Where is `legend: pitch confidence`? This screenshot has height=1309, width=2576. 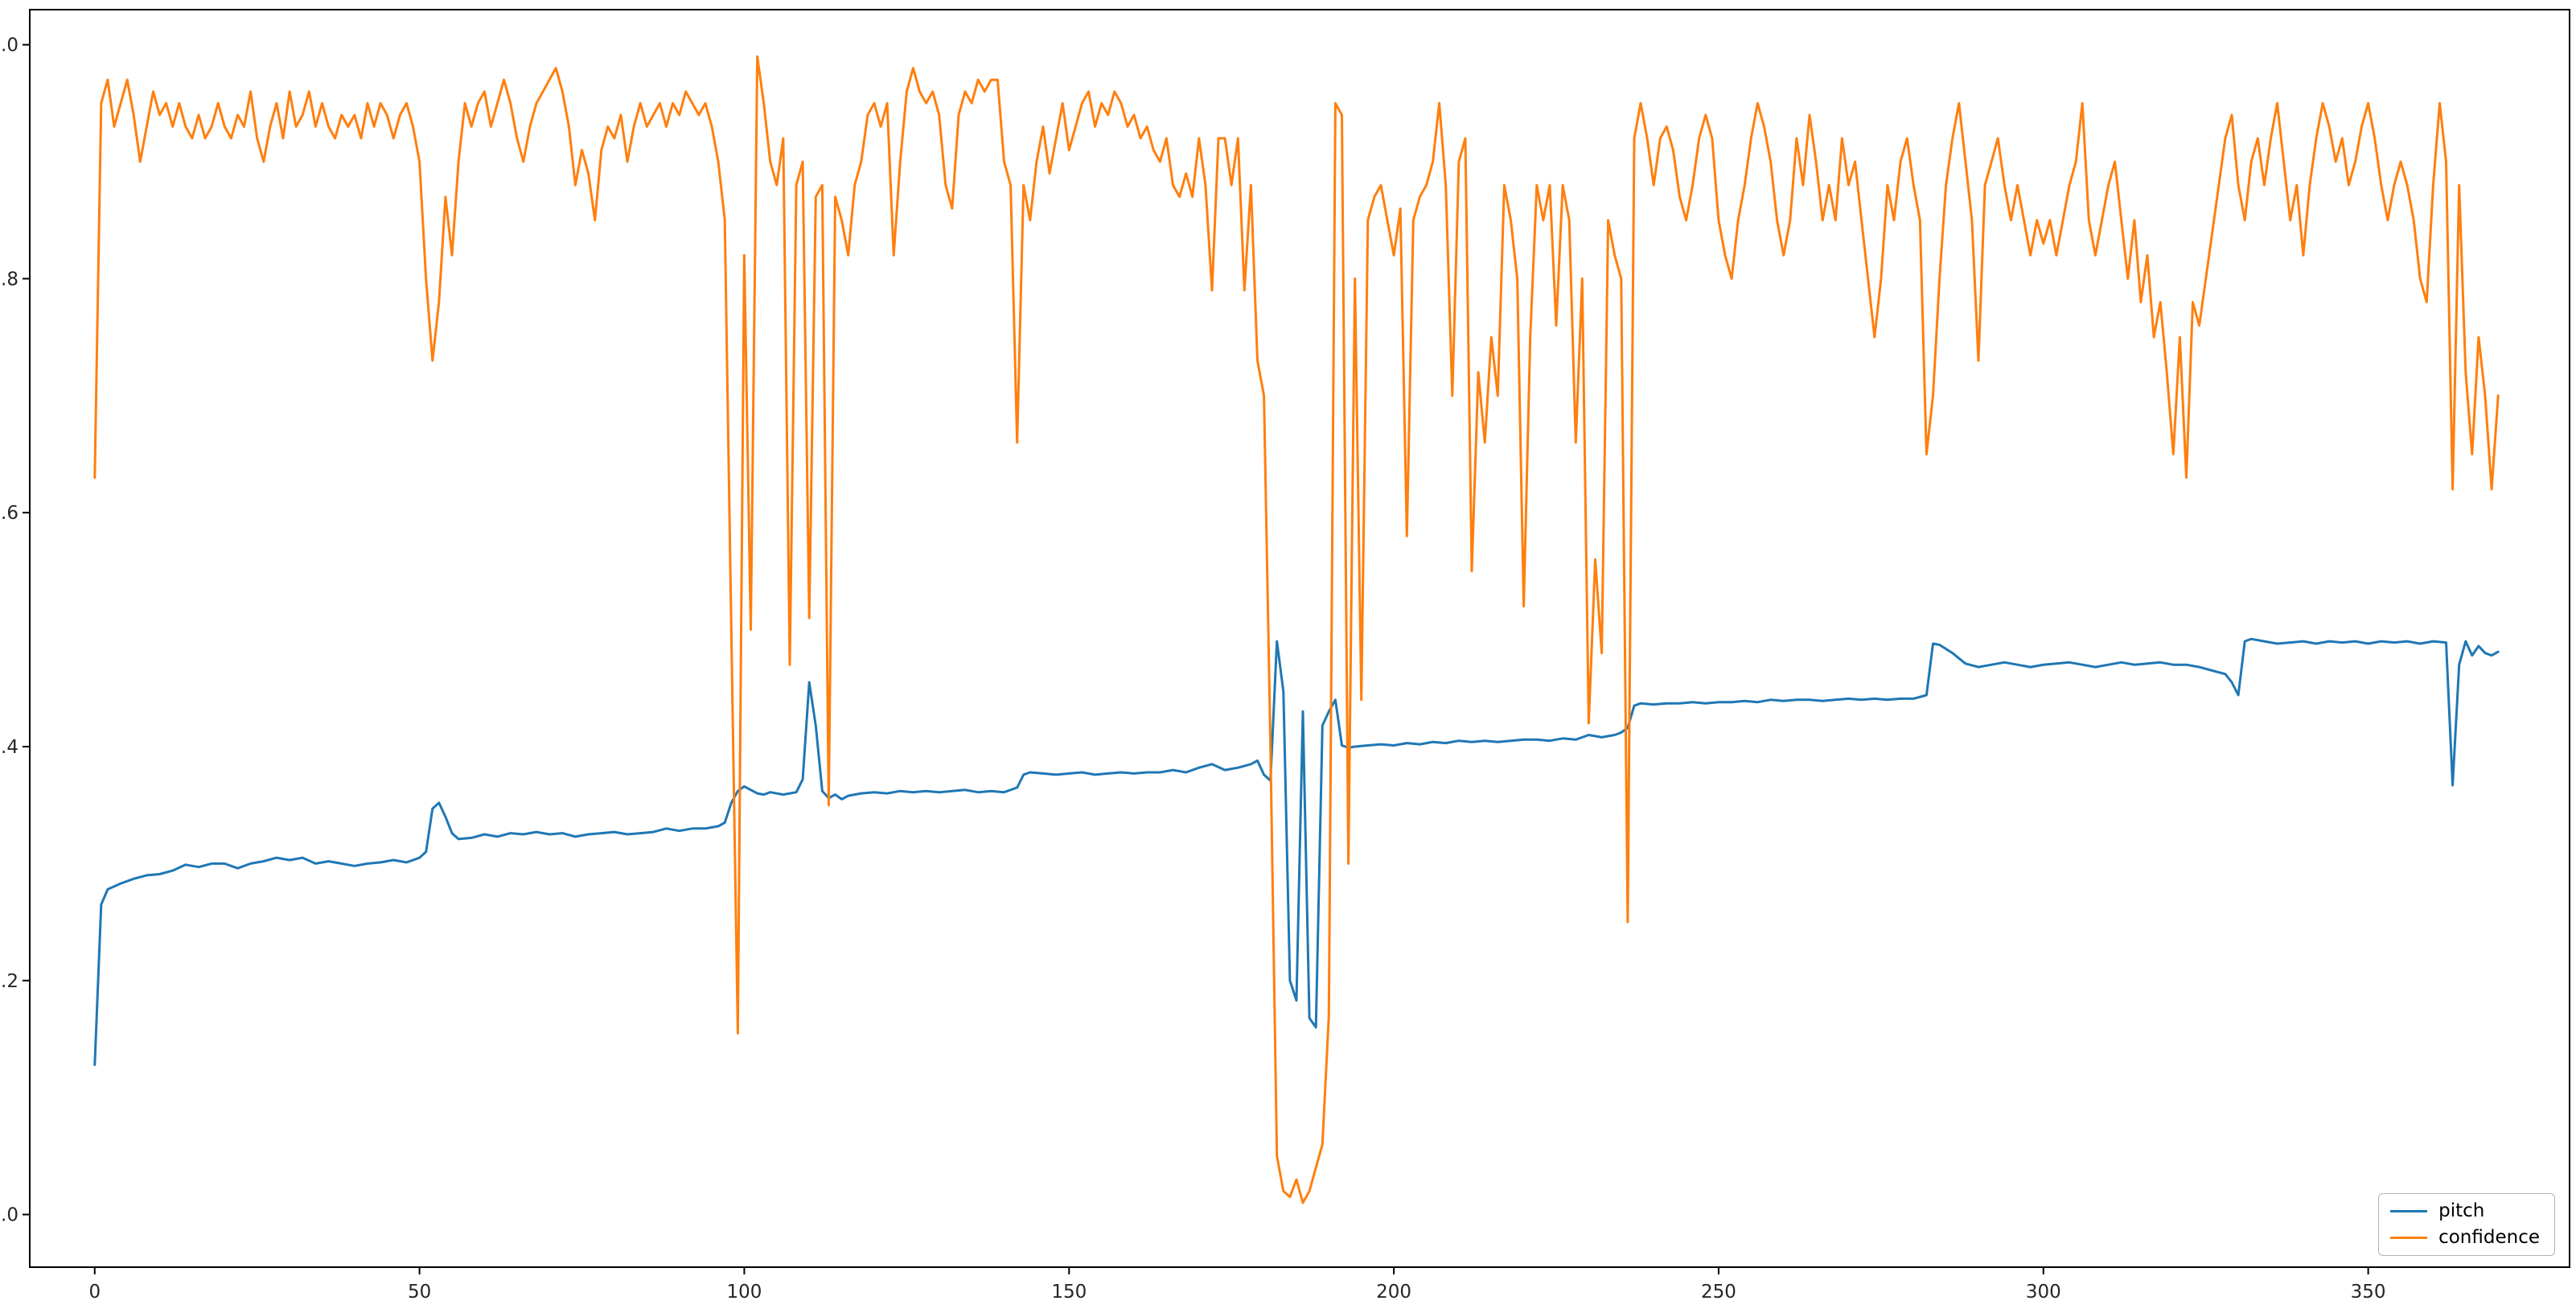
legend: pitch confidence is located at coordinates (2466, 1224).